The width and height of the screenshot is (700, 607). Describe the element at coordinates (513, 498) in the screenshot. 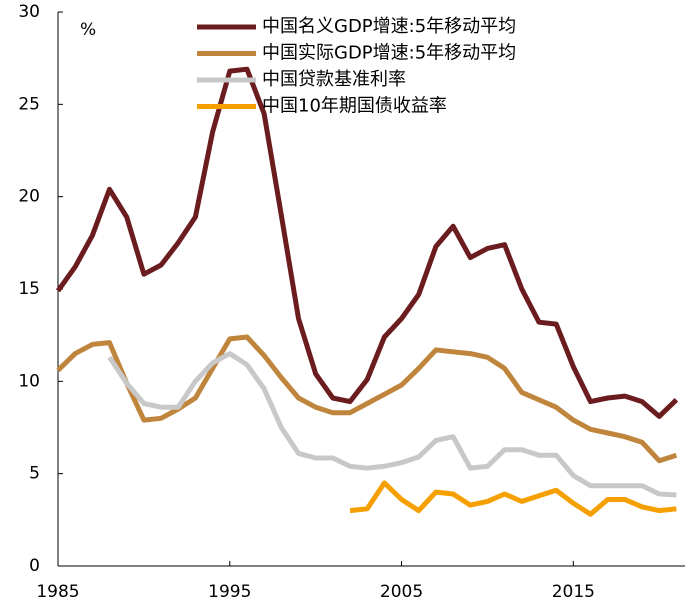

I see `series-line` at that location.